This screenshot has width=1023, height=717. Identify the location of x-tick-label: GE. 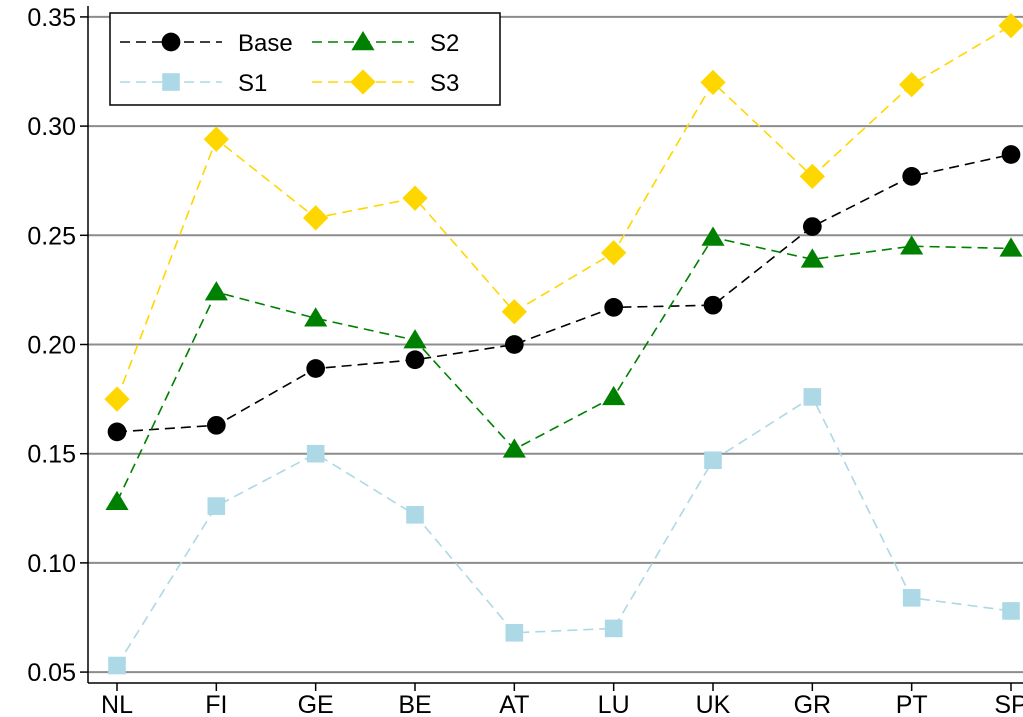
(316, 704).